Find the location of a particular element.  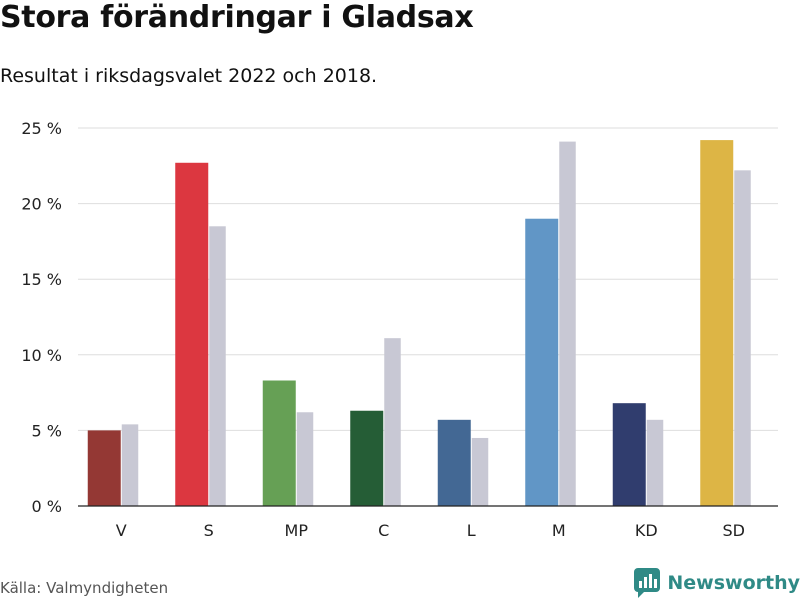

bar-2022-mp is located at coordinates (279, 443).